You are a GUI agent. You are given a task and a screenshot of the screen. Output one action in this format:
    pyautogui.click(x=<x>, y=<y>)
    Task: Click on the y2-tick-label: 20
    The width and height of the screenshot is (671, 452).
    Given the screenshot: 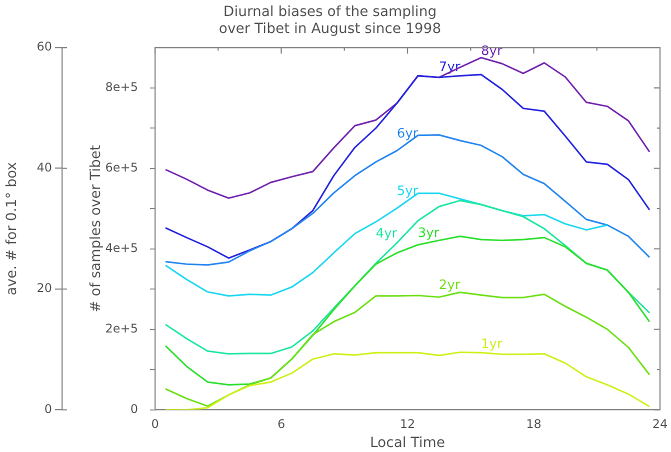 What is the action you would take?
    pyautogui.click(x=44, y=288)
    